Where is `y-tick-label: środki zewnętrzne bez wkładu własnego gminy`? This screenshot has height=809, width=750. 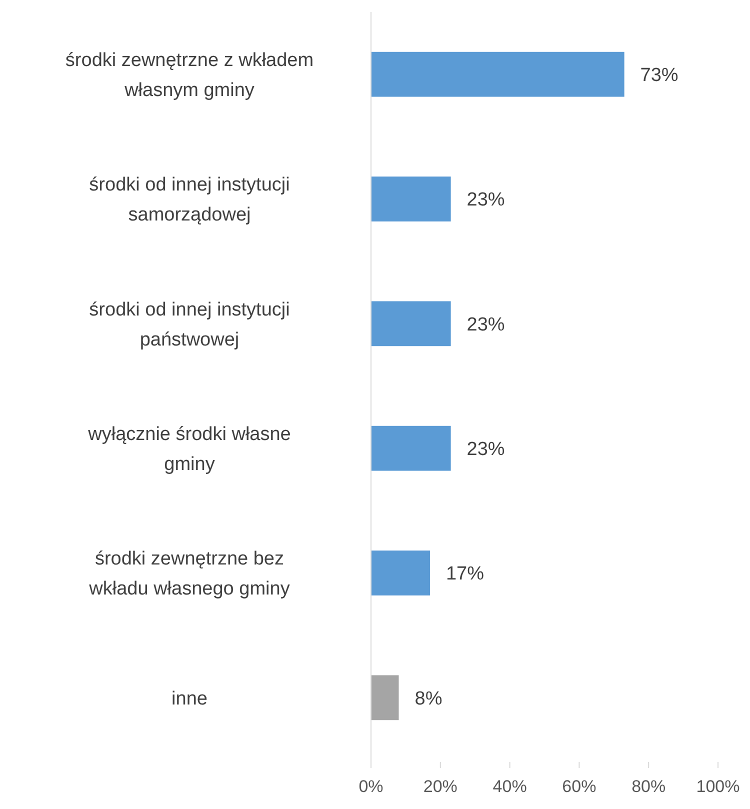
y-tick-label: środki zewnętrzne bez wkładu własnego gminy is located at coordinates (189, 574).